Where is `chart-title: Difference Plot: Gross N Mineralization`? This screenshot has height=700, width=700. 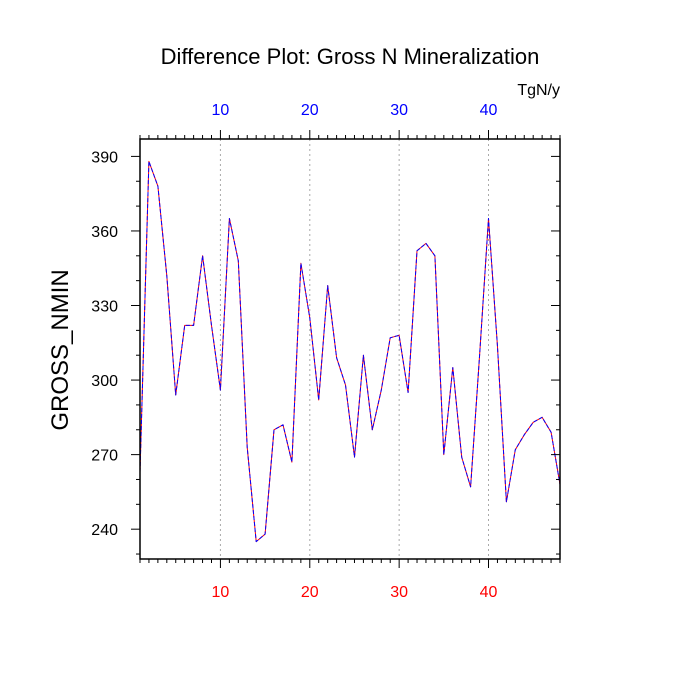
chart-title: Difference Plot: Gross N Mineralization is located at coordinates (350, 56).